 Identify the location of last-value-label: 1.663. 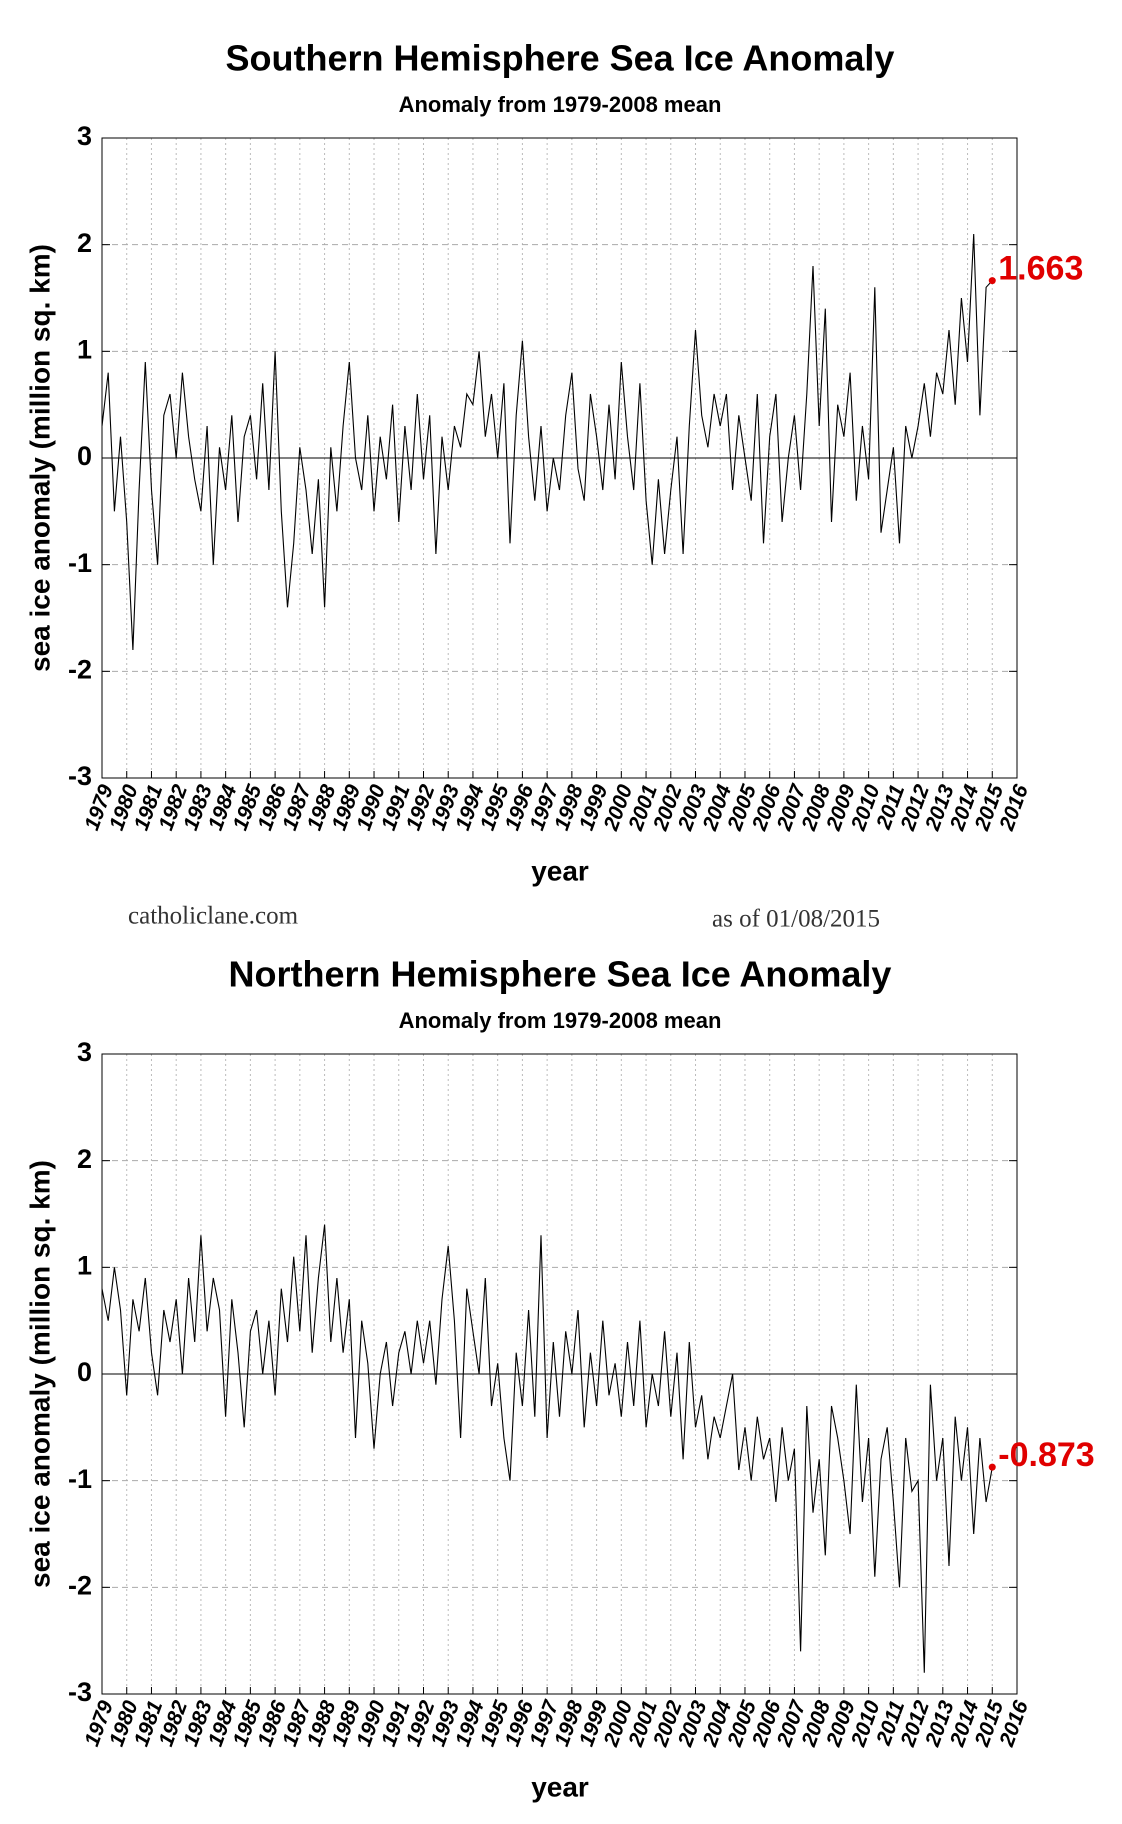
(1040, 269).